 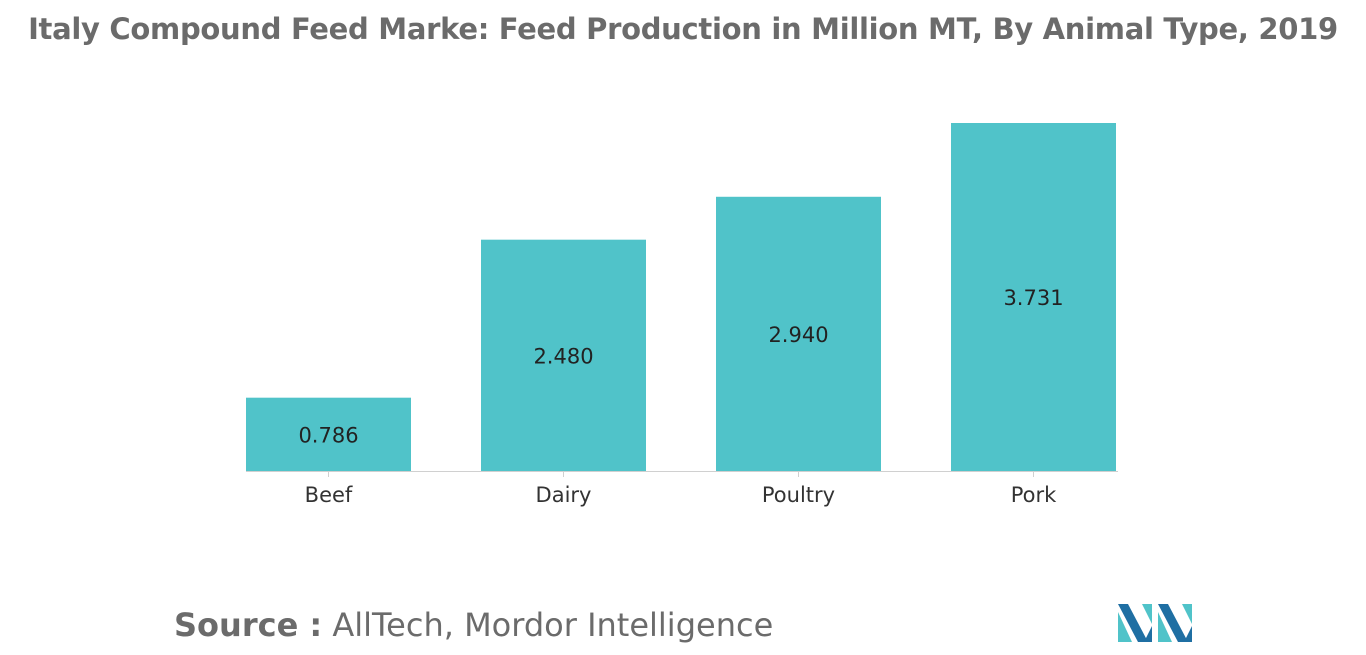 I want to click on bar-pork, so click(x=1033, y=297).